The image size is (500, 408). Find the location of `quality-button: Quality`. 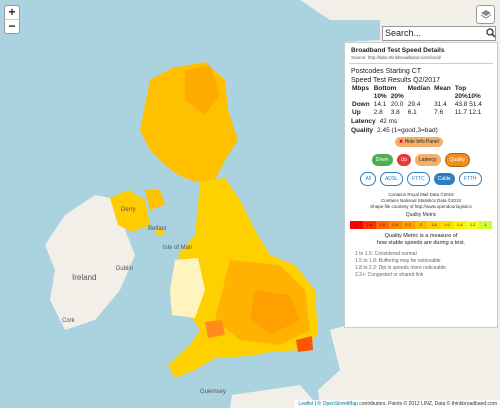

quality-button: Quality is located at coordinates (457, 160).